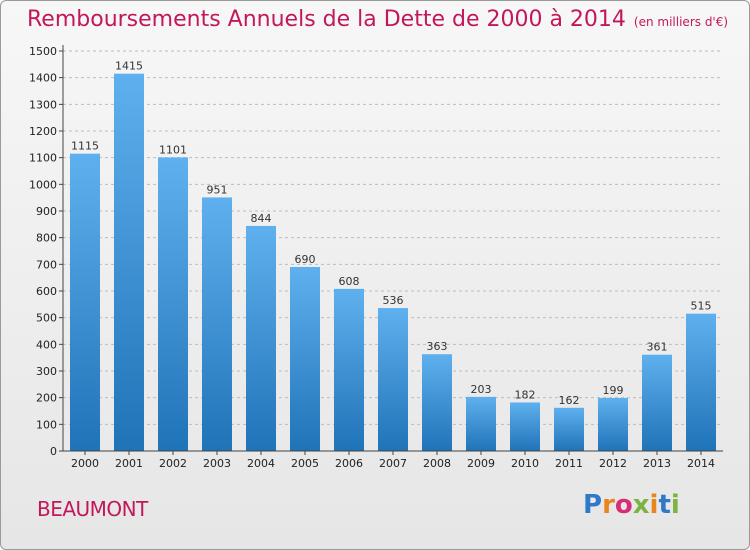  Describe the element at coordinates (305, 259) in the screenshot. I see `value-label-2005: 690` at that location.